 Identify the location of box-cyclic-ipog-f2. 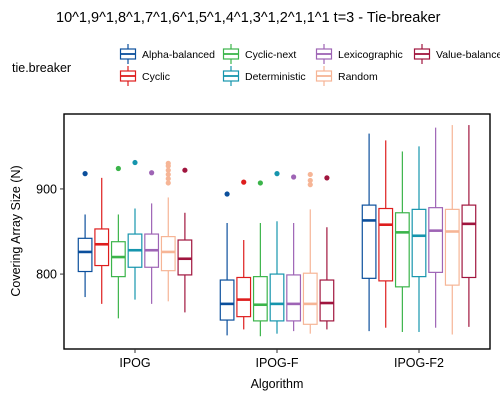
(386, 234).